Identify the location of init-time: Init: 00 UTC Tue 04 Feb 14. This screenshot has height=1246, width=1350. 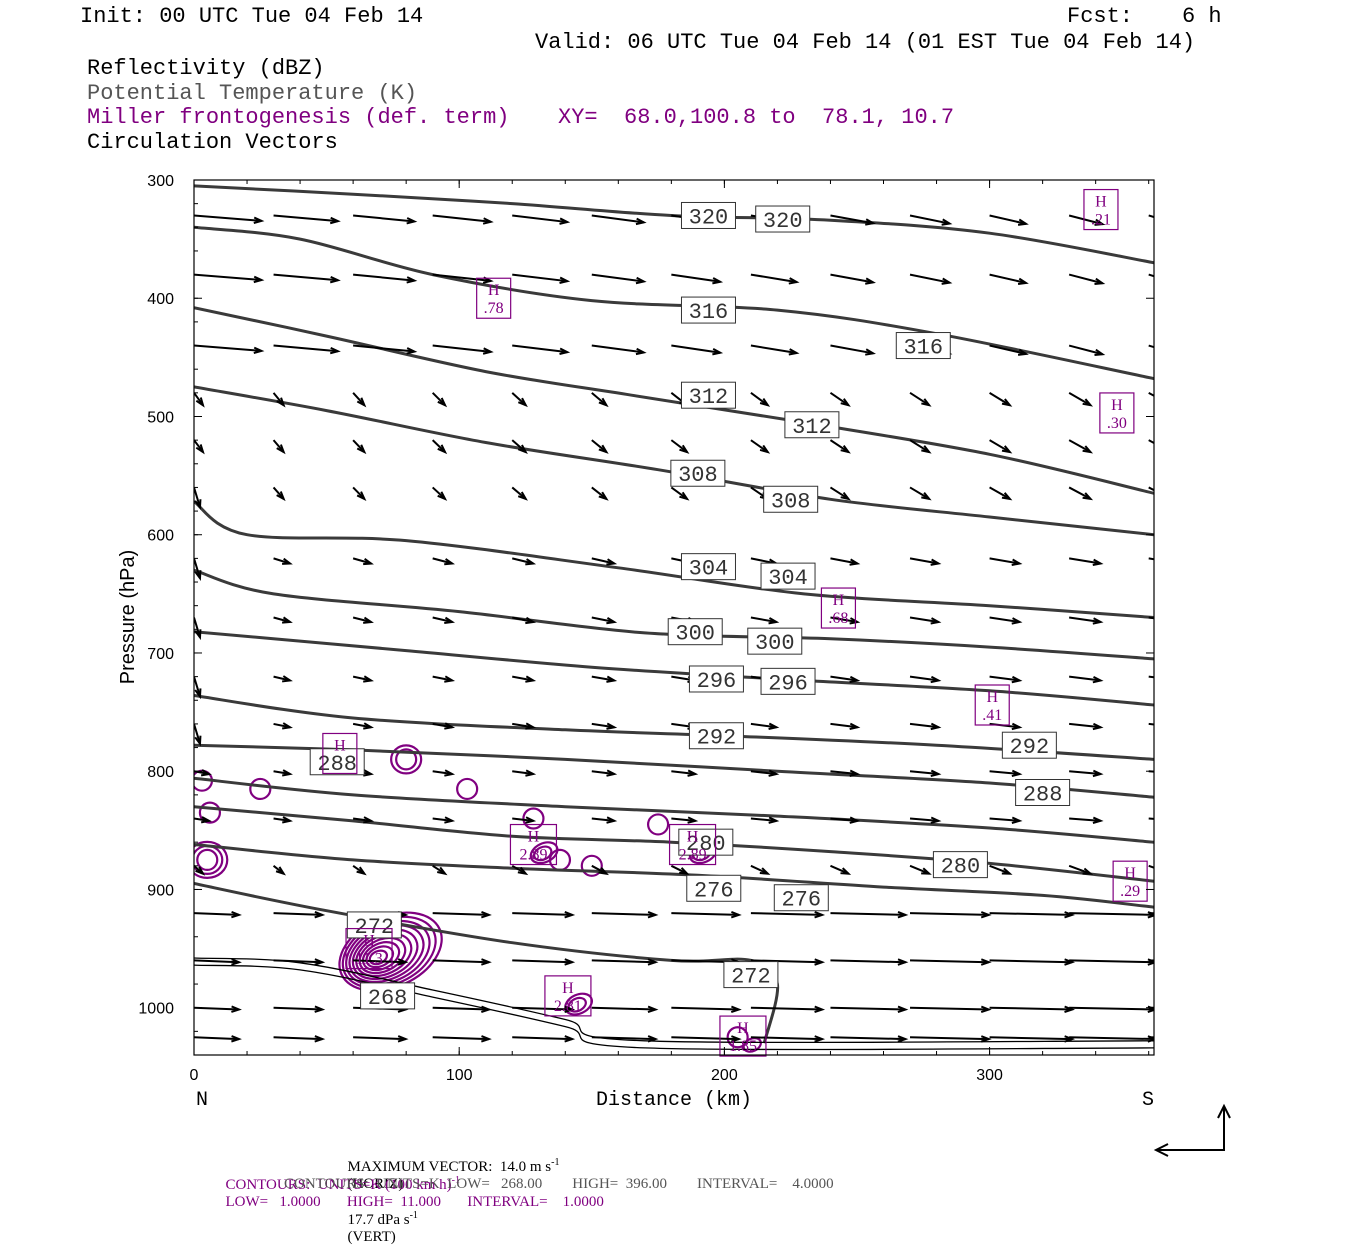
(252, 16).